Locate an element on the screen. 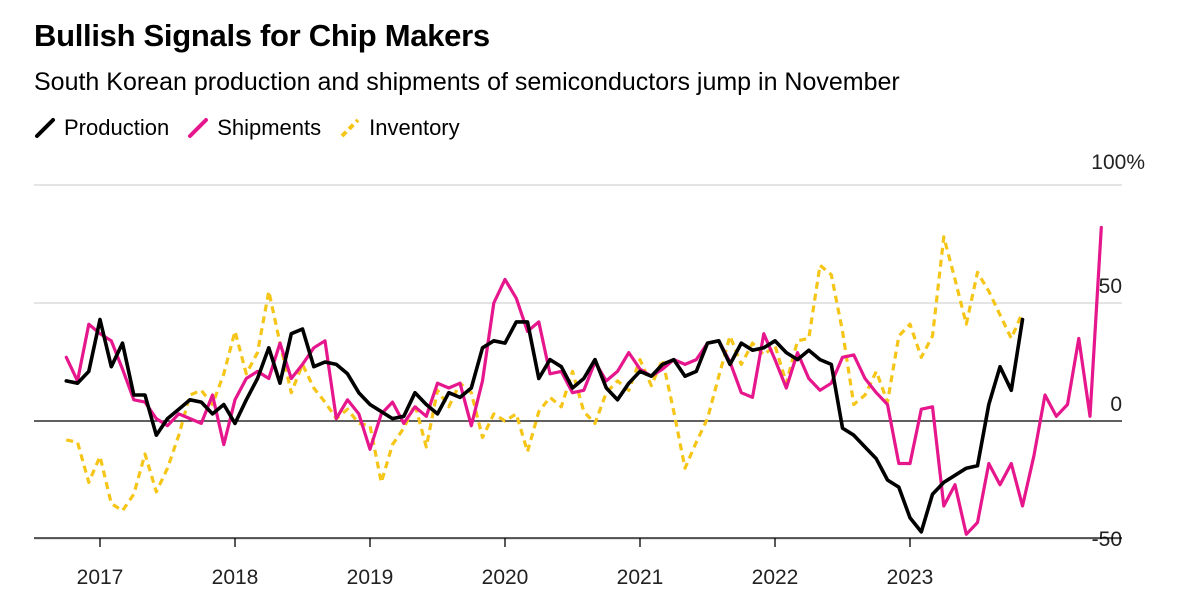 This screenshot has height=612, width=1184. legend-swatch-inventory is located at coordinates (350, 128).